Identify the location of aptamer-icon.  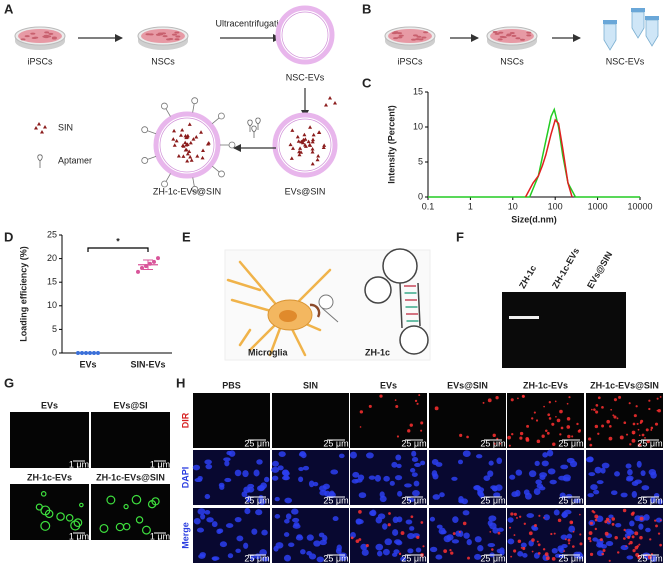
(258, 123).